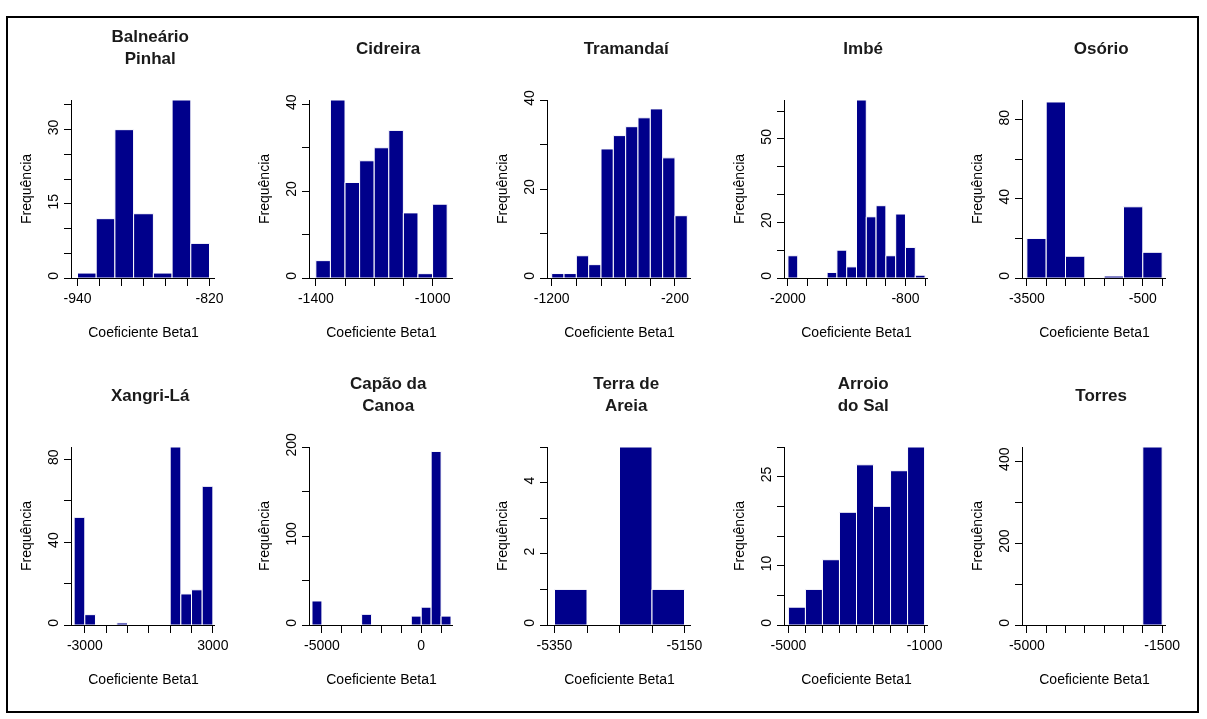 The image size is (1207, 719). Describe the element at coordinates (421, 644) in the screenshot. I see `x-tick-label: 0` at that location.